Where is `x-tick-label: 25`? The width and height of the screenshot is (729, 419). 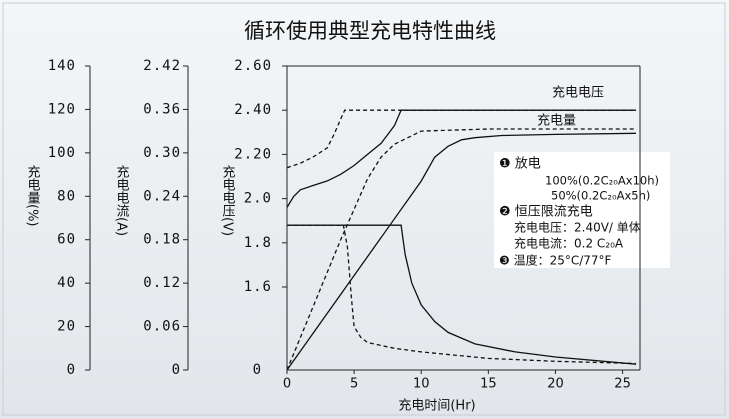 x-tick-label: 25 is located at coordinates (622, 384).